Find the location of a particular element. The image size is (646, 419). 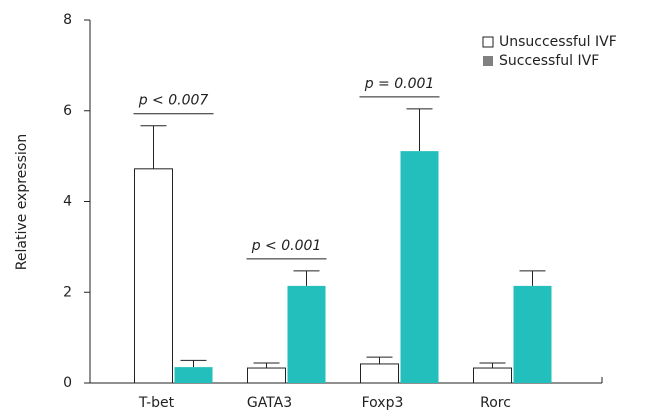

y-tick-label: 2 is located at coordinates (67, 292).